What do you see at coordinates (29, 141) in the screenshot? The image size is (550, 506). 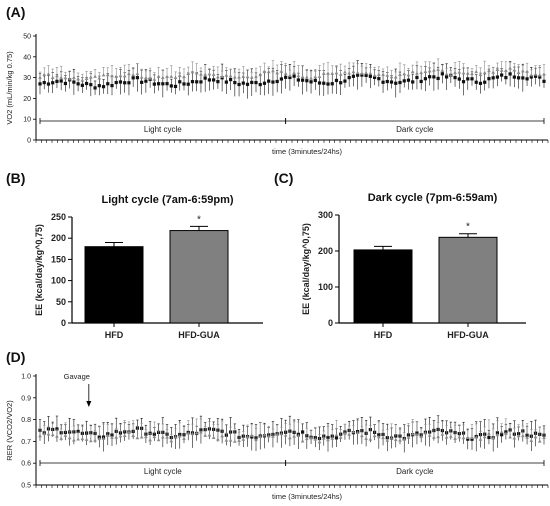 I see `y-tick-label: 0` at bounding box center [29, 141].